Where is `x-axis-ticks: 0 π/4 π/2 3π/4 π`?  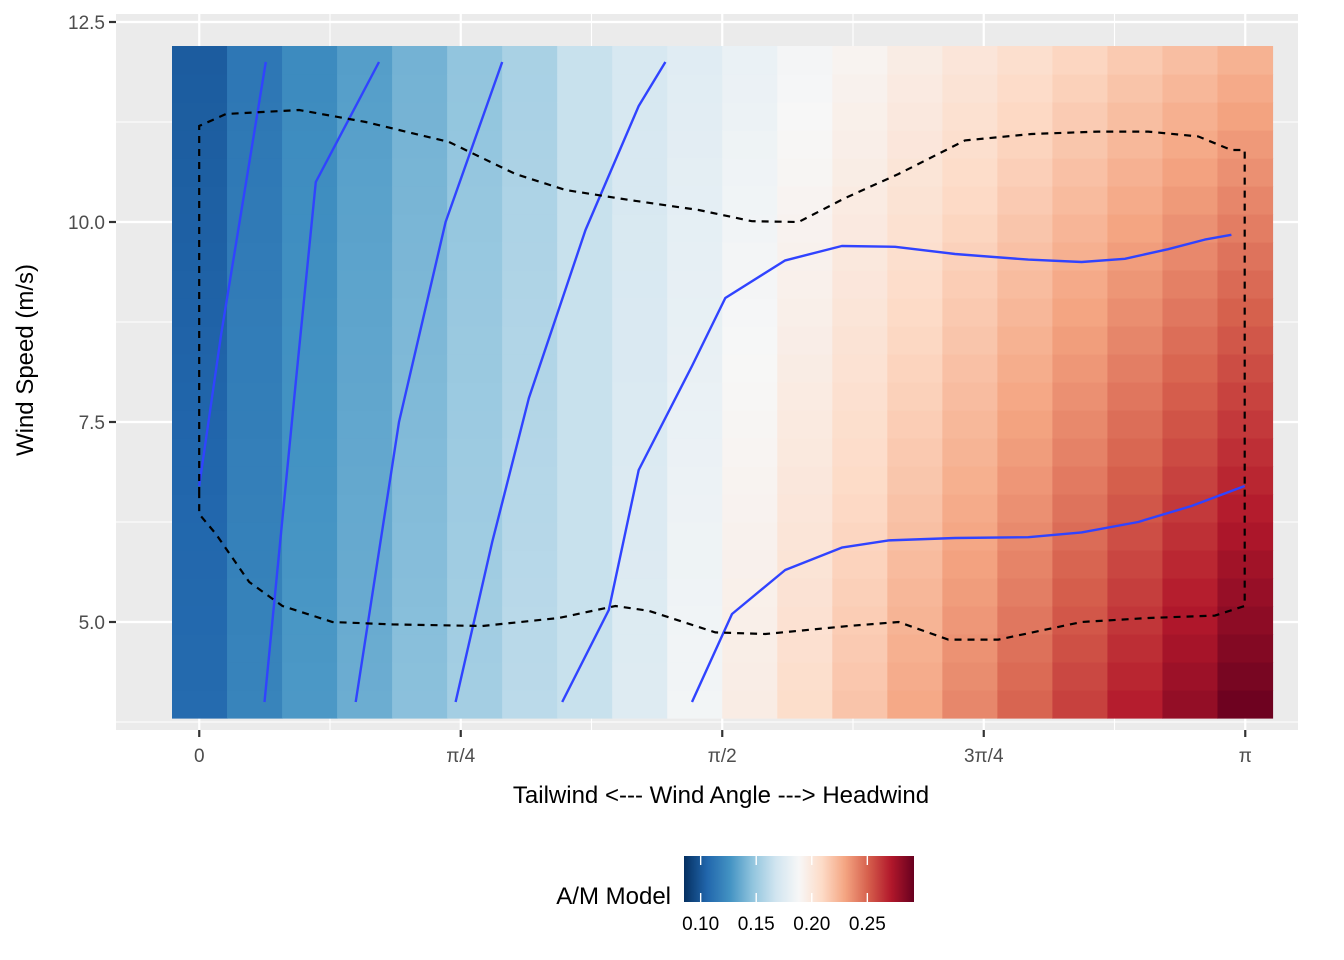
x-axis-ticks: 0 π/4 π/2 3π/4 π is located at coordinates (723, 748).